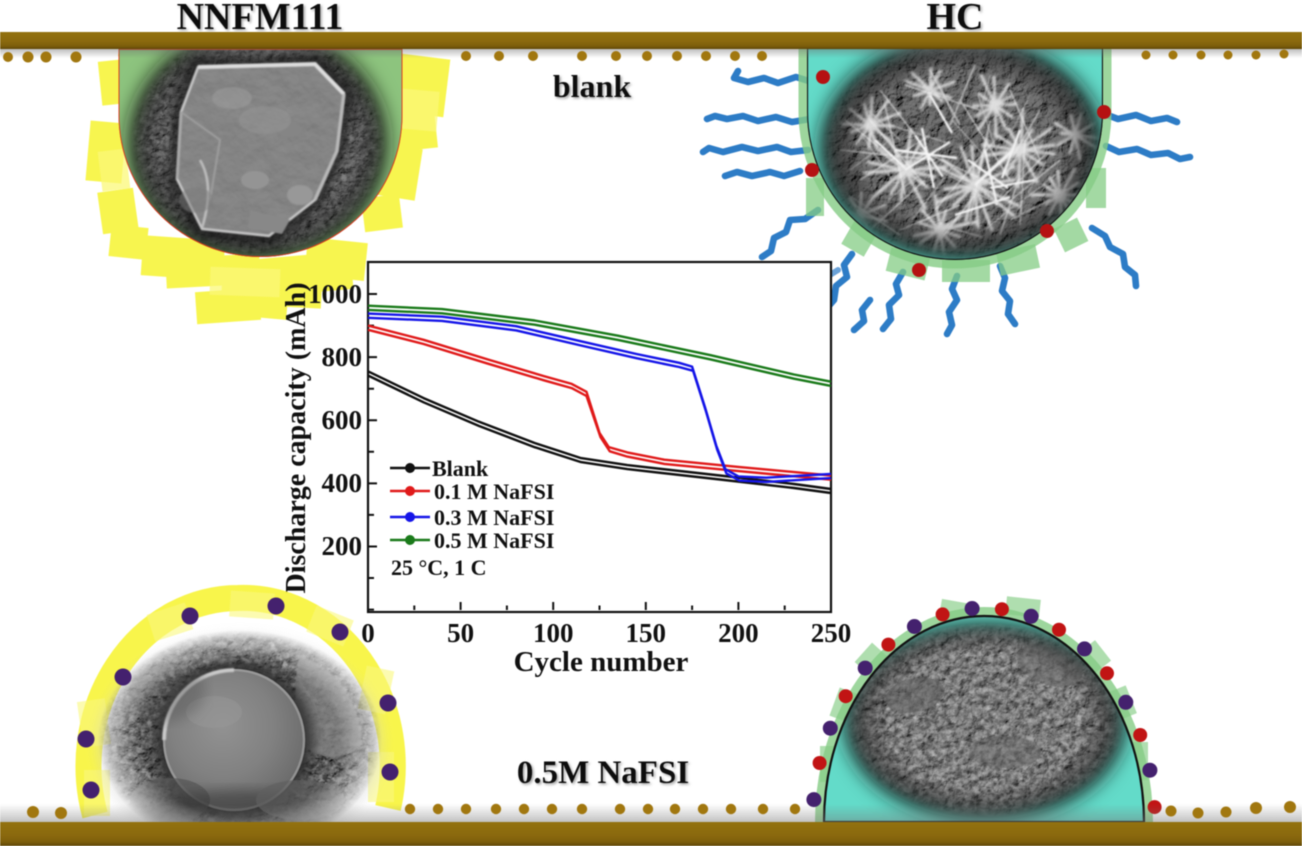 The height and width of the screenshot is (846, 1302). Describe the element at coordinates (831, 633) in the screenshot. I see `svg-text: 250` at that location.